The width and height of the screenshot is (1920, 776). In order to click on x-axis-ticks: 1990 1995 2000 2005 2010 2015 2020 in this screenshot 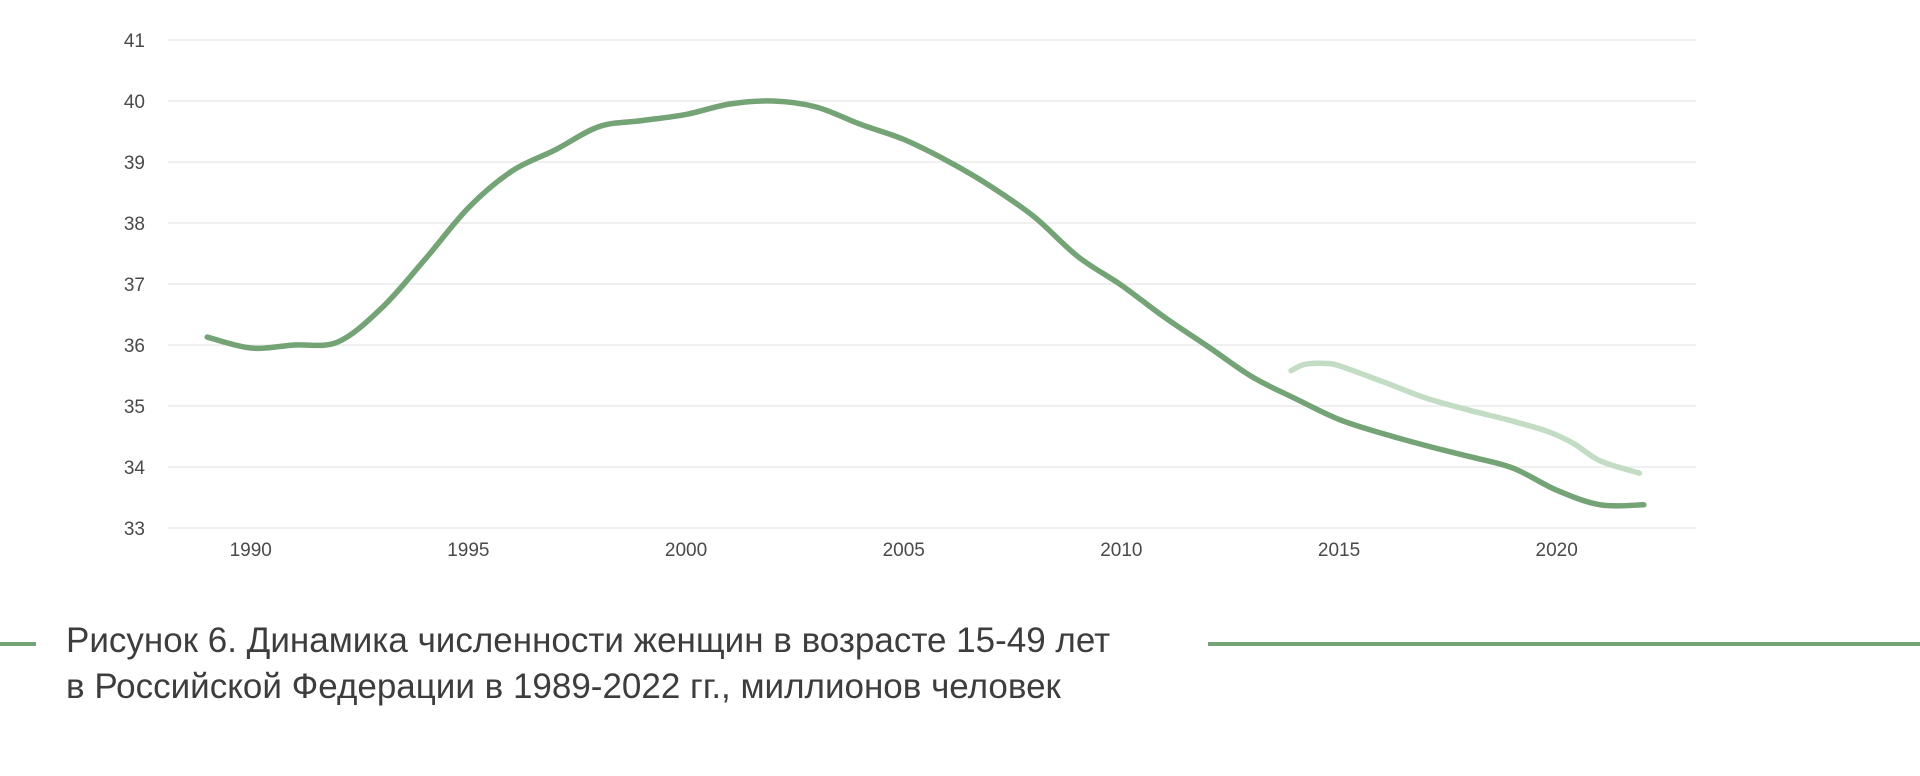, I will do `click(904, 550)`.